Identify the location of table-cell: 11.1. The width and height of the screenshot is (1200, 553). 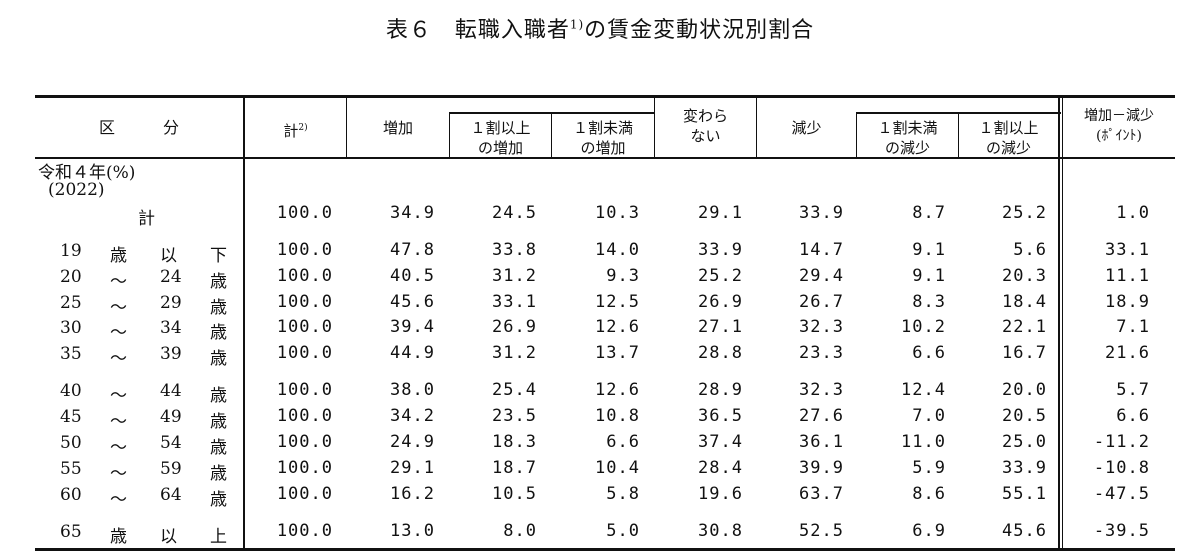
(1127, 276).